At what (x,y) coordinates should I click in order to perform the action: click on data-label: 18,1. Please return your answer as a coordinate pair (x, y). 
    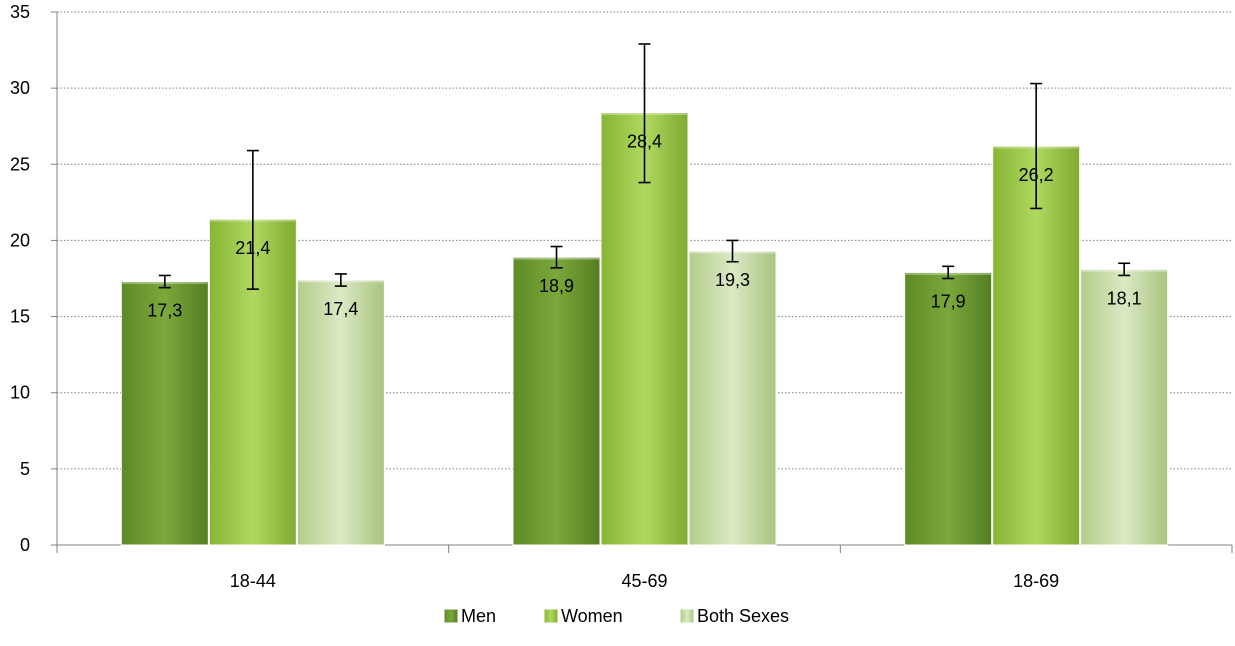
    Looking at the image, I should click on (1124, 298).